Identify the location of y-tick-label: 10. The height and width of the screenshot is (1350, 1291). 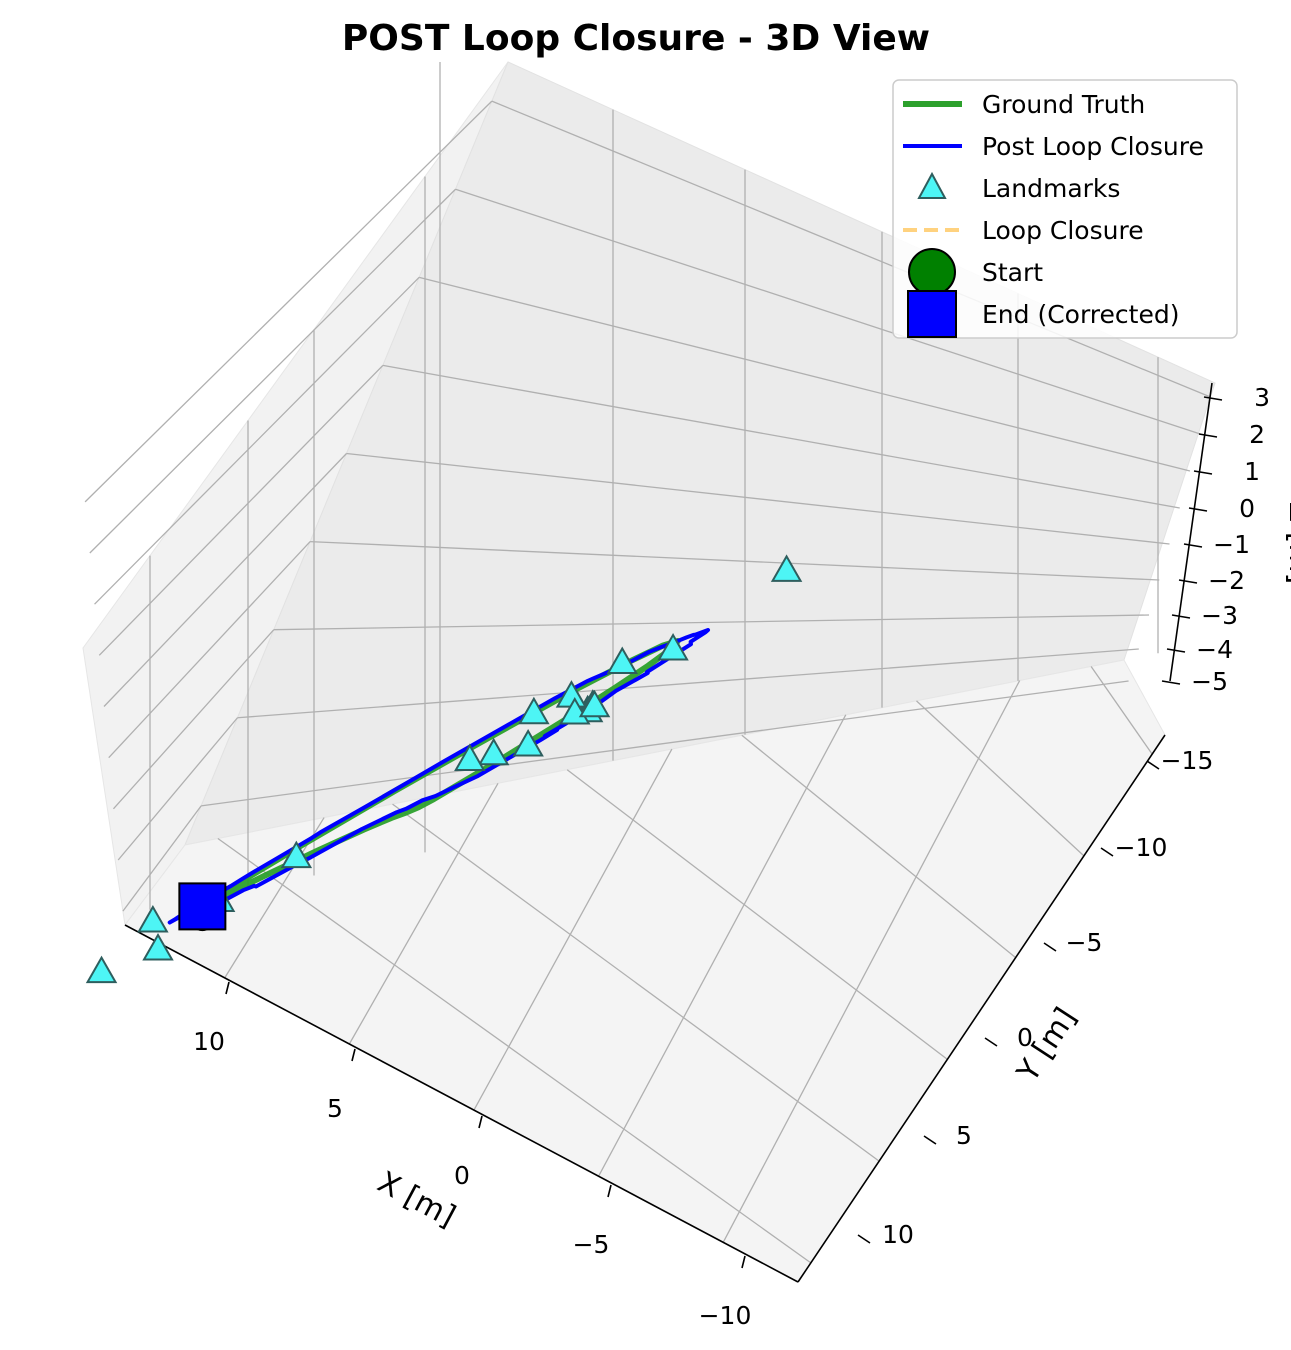
(898, 1234).